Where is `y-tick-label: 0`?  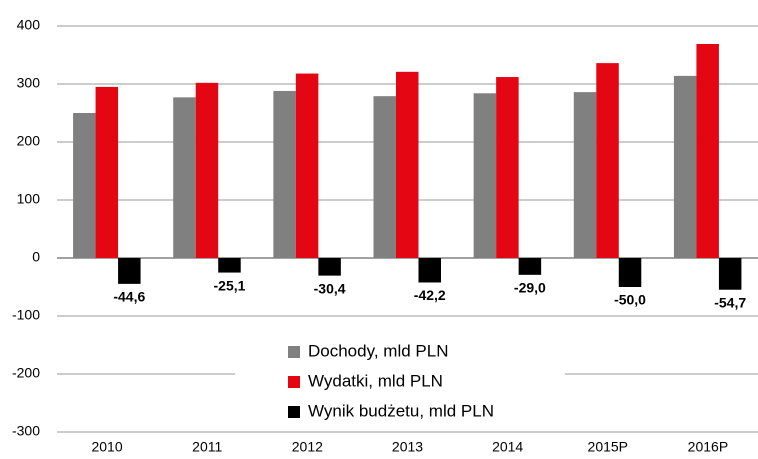 y-tick-label: 0 is located at coordinates (36, 257).